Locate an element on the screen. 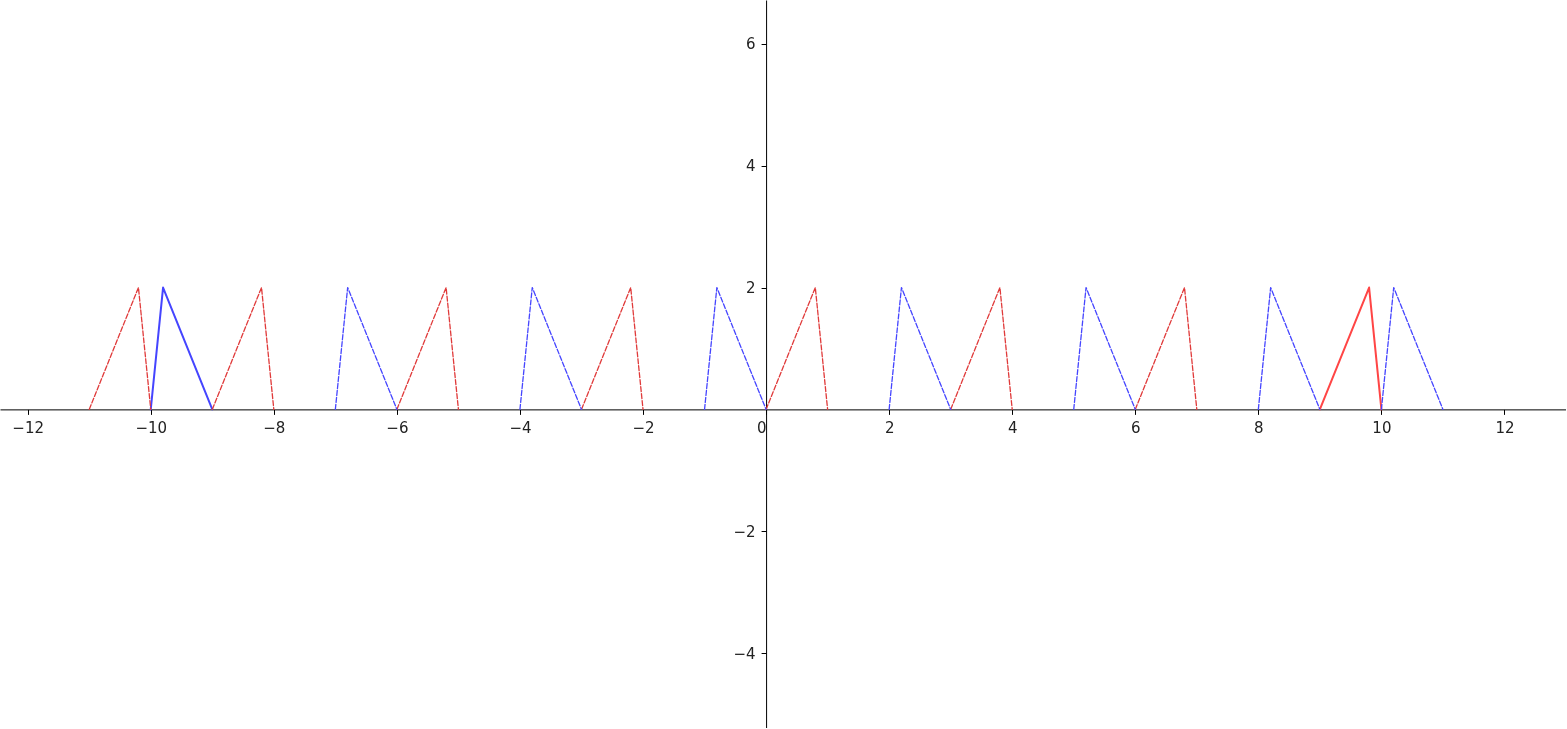 This screenshot has width=1567, height=729. x-tick-label: 0 is located at coordinates (762, 427).